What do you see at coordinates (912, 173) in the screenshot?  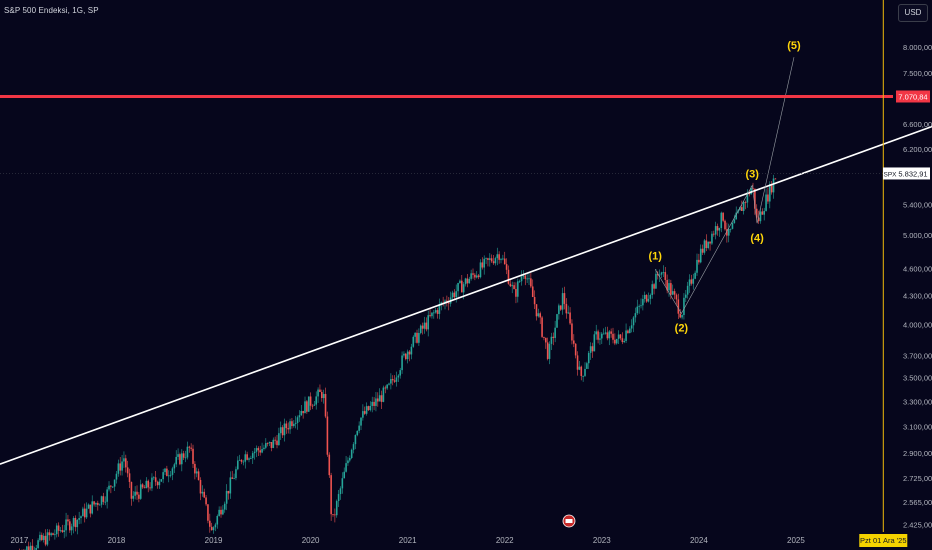 I see `last-price-label: 5.832,91` at bounding box center [912, 173].